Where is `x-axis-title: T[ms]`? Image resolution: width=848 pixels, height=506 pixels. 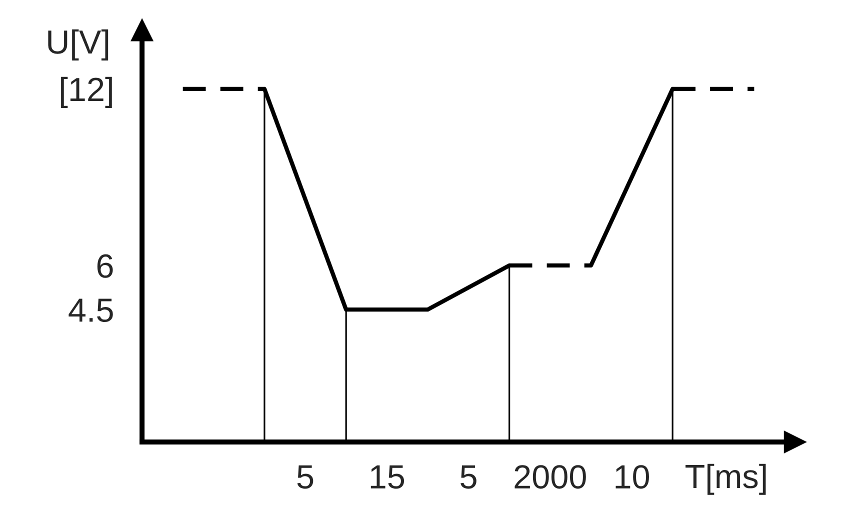
x-axis-title: T[ms] is located at coordinates (726, 479).